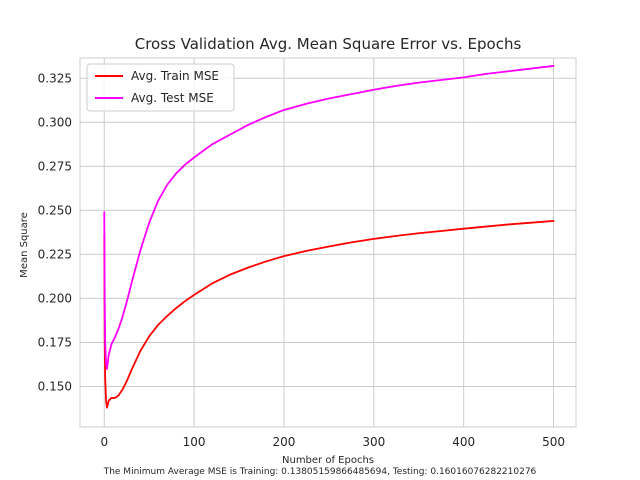 Image resolution: width=640 pixels, height=480 pixels. What do you see at coordinates (172, 98) in the screenshot?
I see `legend-label-test: Avg. Test MSE` at bounding box center [172, 98].